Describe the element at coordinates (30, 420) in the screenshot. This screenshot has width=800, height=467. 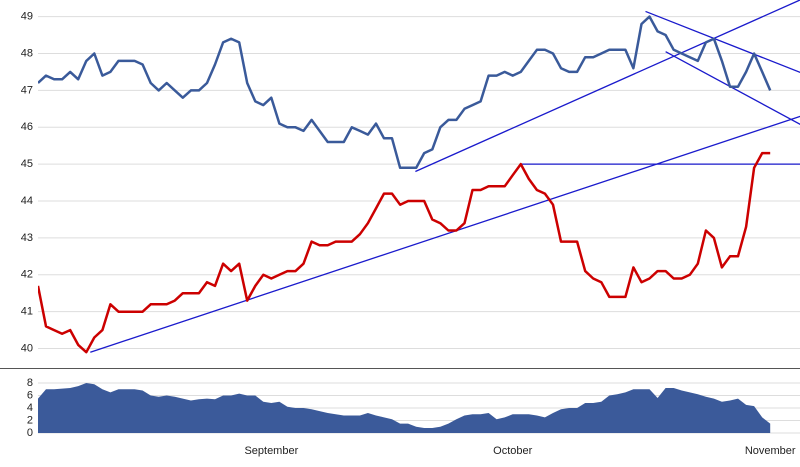
I see `y-tick-label: 2` at that location.